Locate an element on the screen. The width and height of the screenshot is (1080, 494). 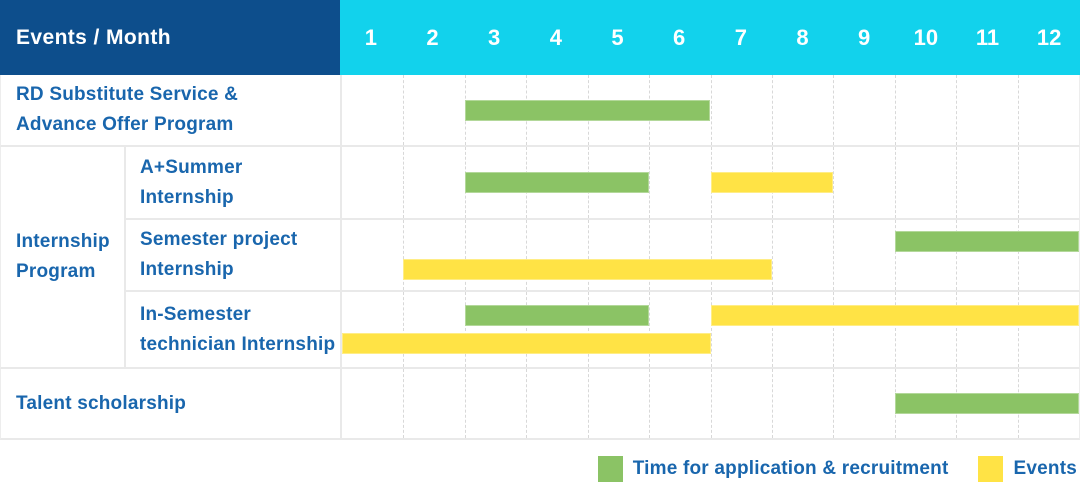
row-label-a-plus-summer: A+Summer Internship is located at coordinates (232, 183).